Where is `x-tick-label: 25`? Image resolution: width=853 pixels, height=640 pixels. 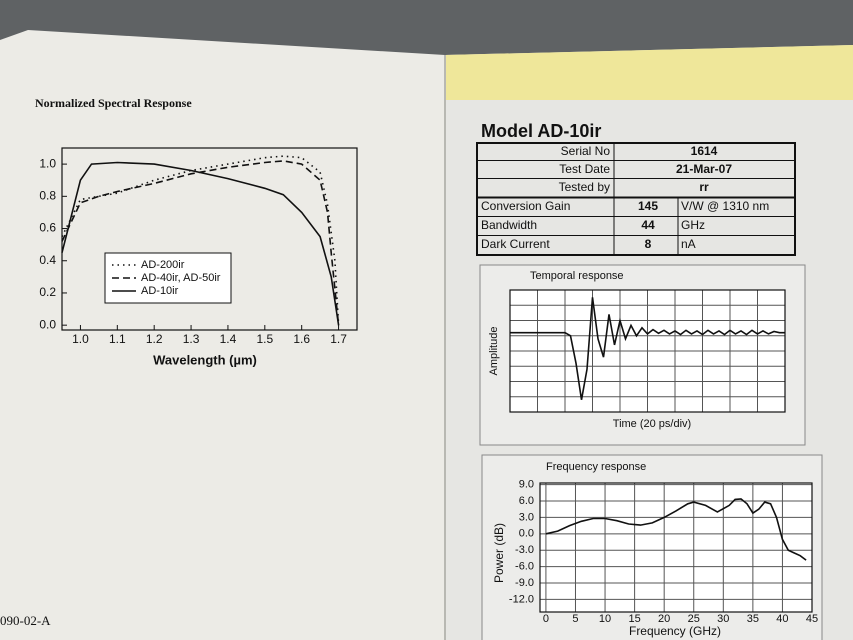 x-tick-label: 25 is located at coordinates (694, 619).